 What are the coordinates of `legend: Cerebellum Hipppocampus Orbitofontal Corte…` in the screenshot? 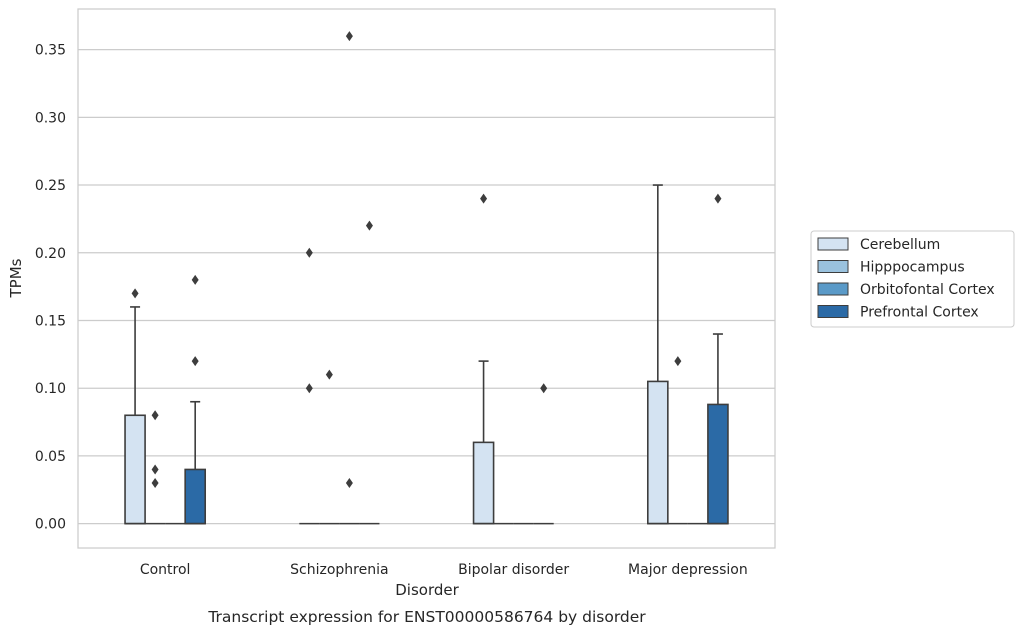 It's located at (912, 279).